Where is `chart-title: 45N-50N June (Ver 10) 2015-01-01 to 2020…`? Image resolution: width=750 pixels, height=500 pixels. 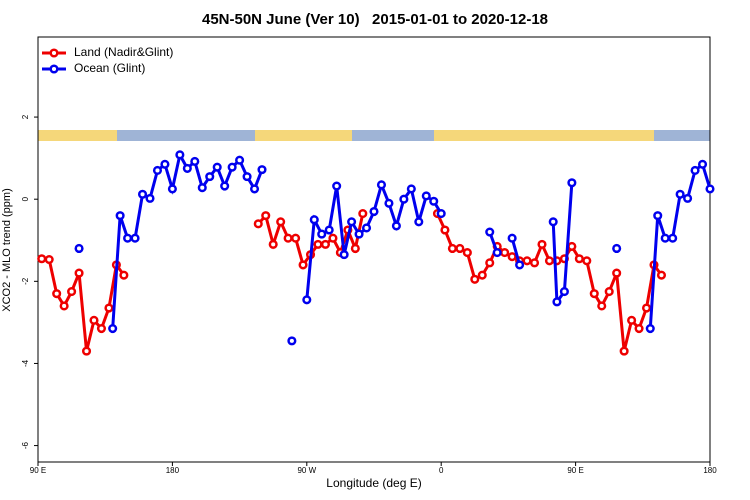 chart-title: 45N-50N June (Ver 10) 2015-01-01 to 2020… is located at coordinates (375, 19).